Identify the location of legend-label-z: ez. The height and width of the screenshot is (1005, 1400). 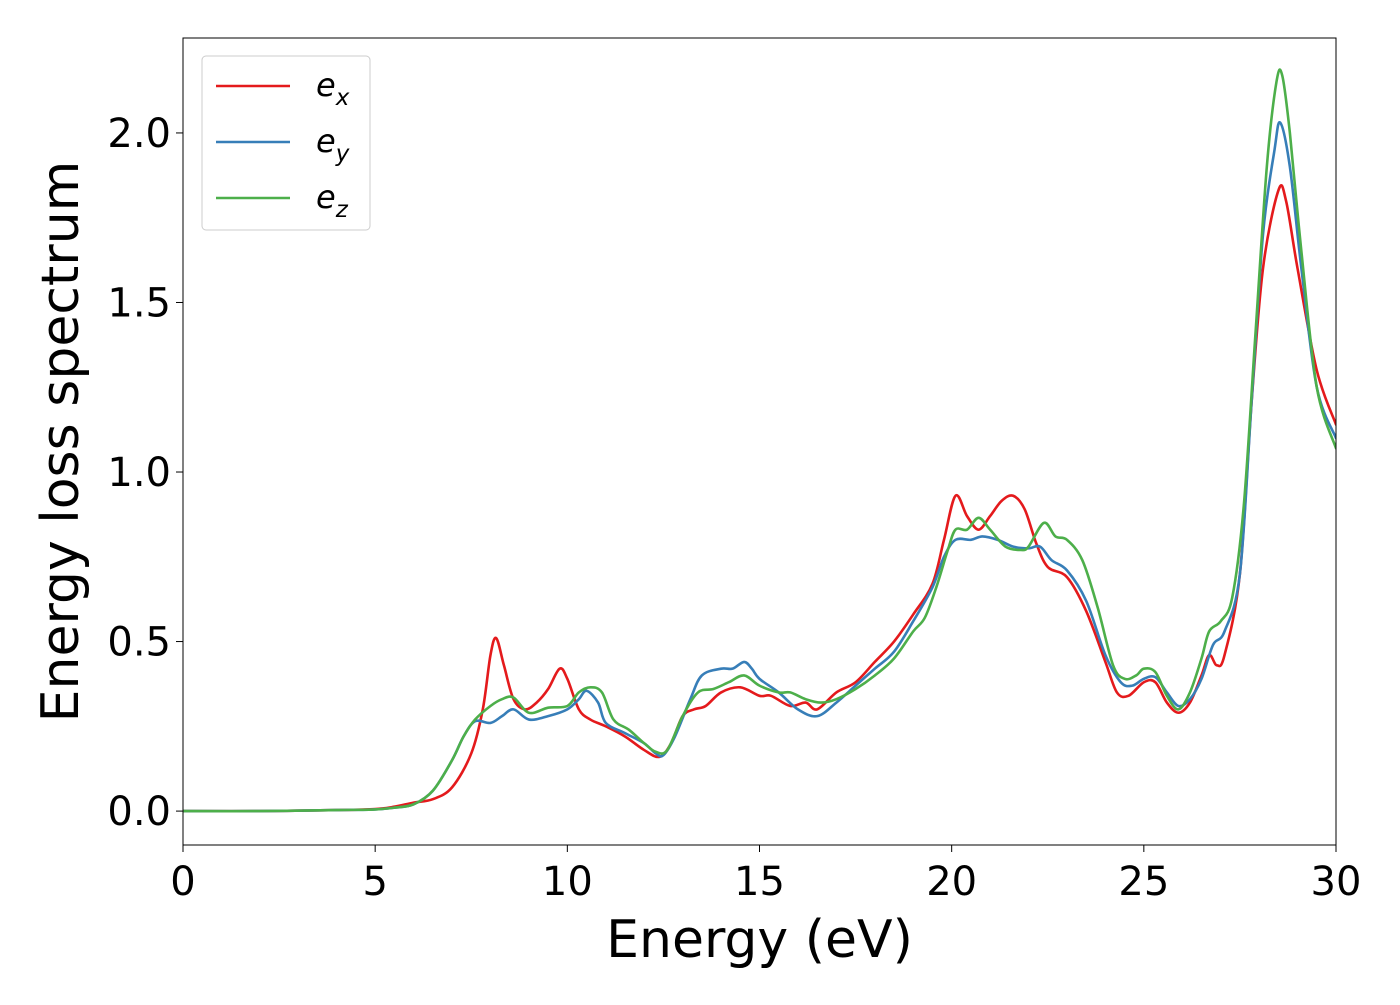
(332, 200).